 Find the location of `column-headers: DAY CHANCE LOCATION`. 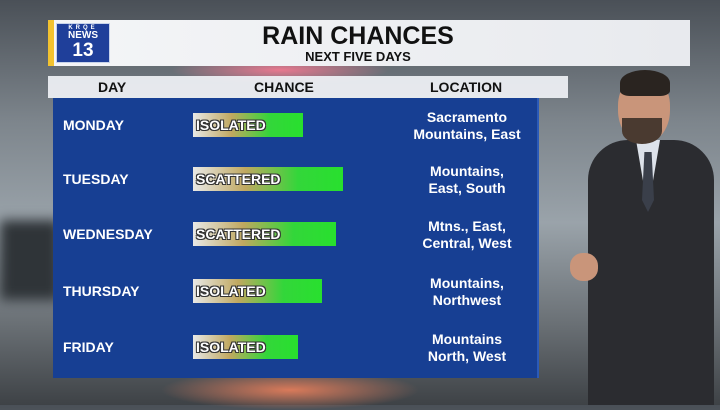

column-headers: DAY CHANCE LOCATION is located at coordinates (308, 87).